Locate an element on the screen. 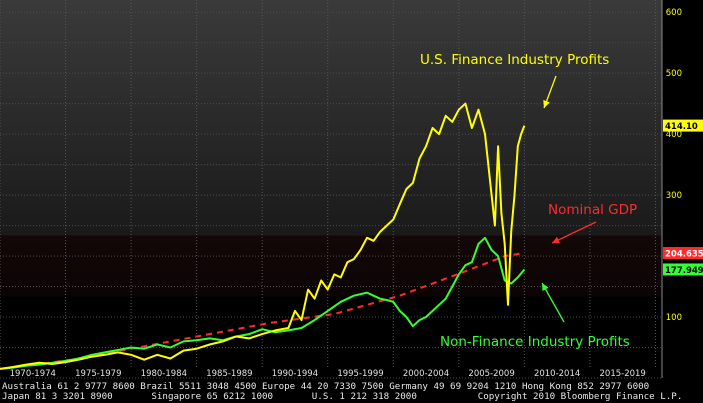 Image resolution: width=703 pixels, height=403 pixels. x-tick-label: 2015-2019 is located at coordinates (623, 374).